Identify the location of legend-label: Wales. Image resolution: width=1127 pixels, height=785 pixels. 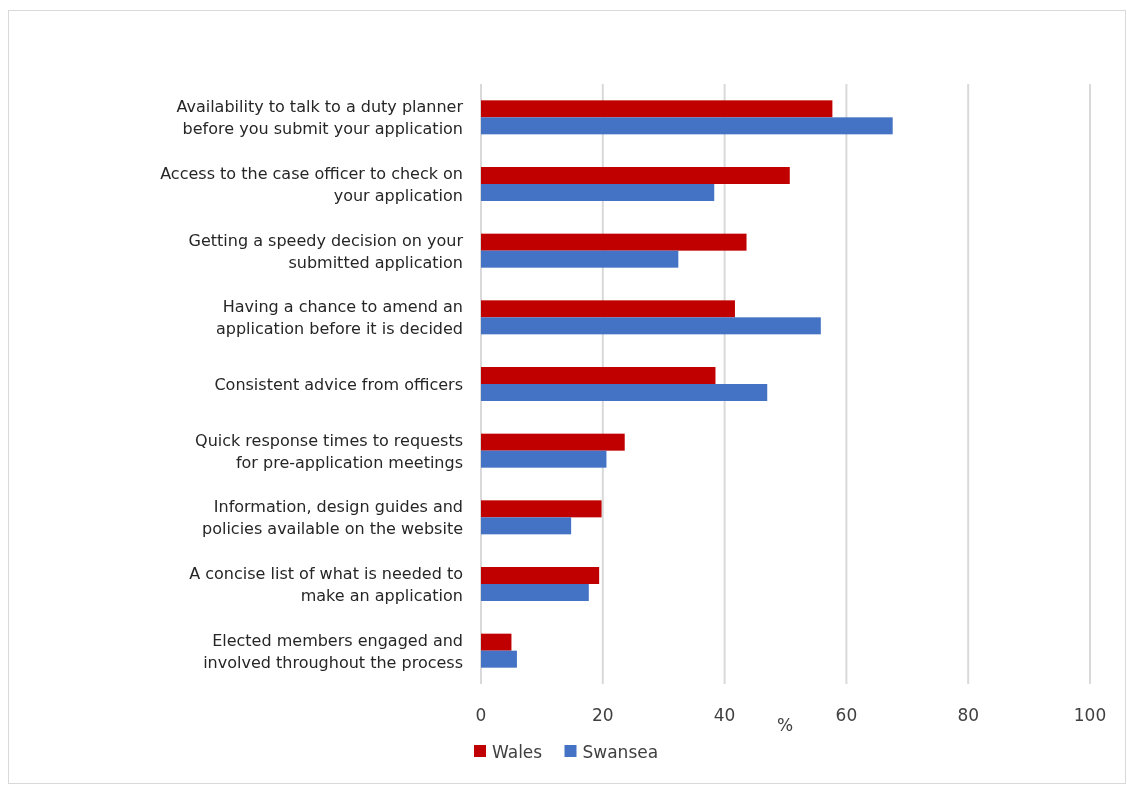
(517, 752).